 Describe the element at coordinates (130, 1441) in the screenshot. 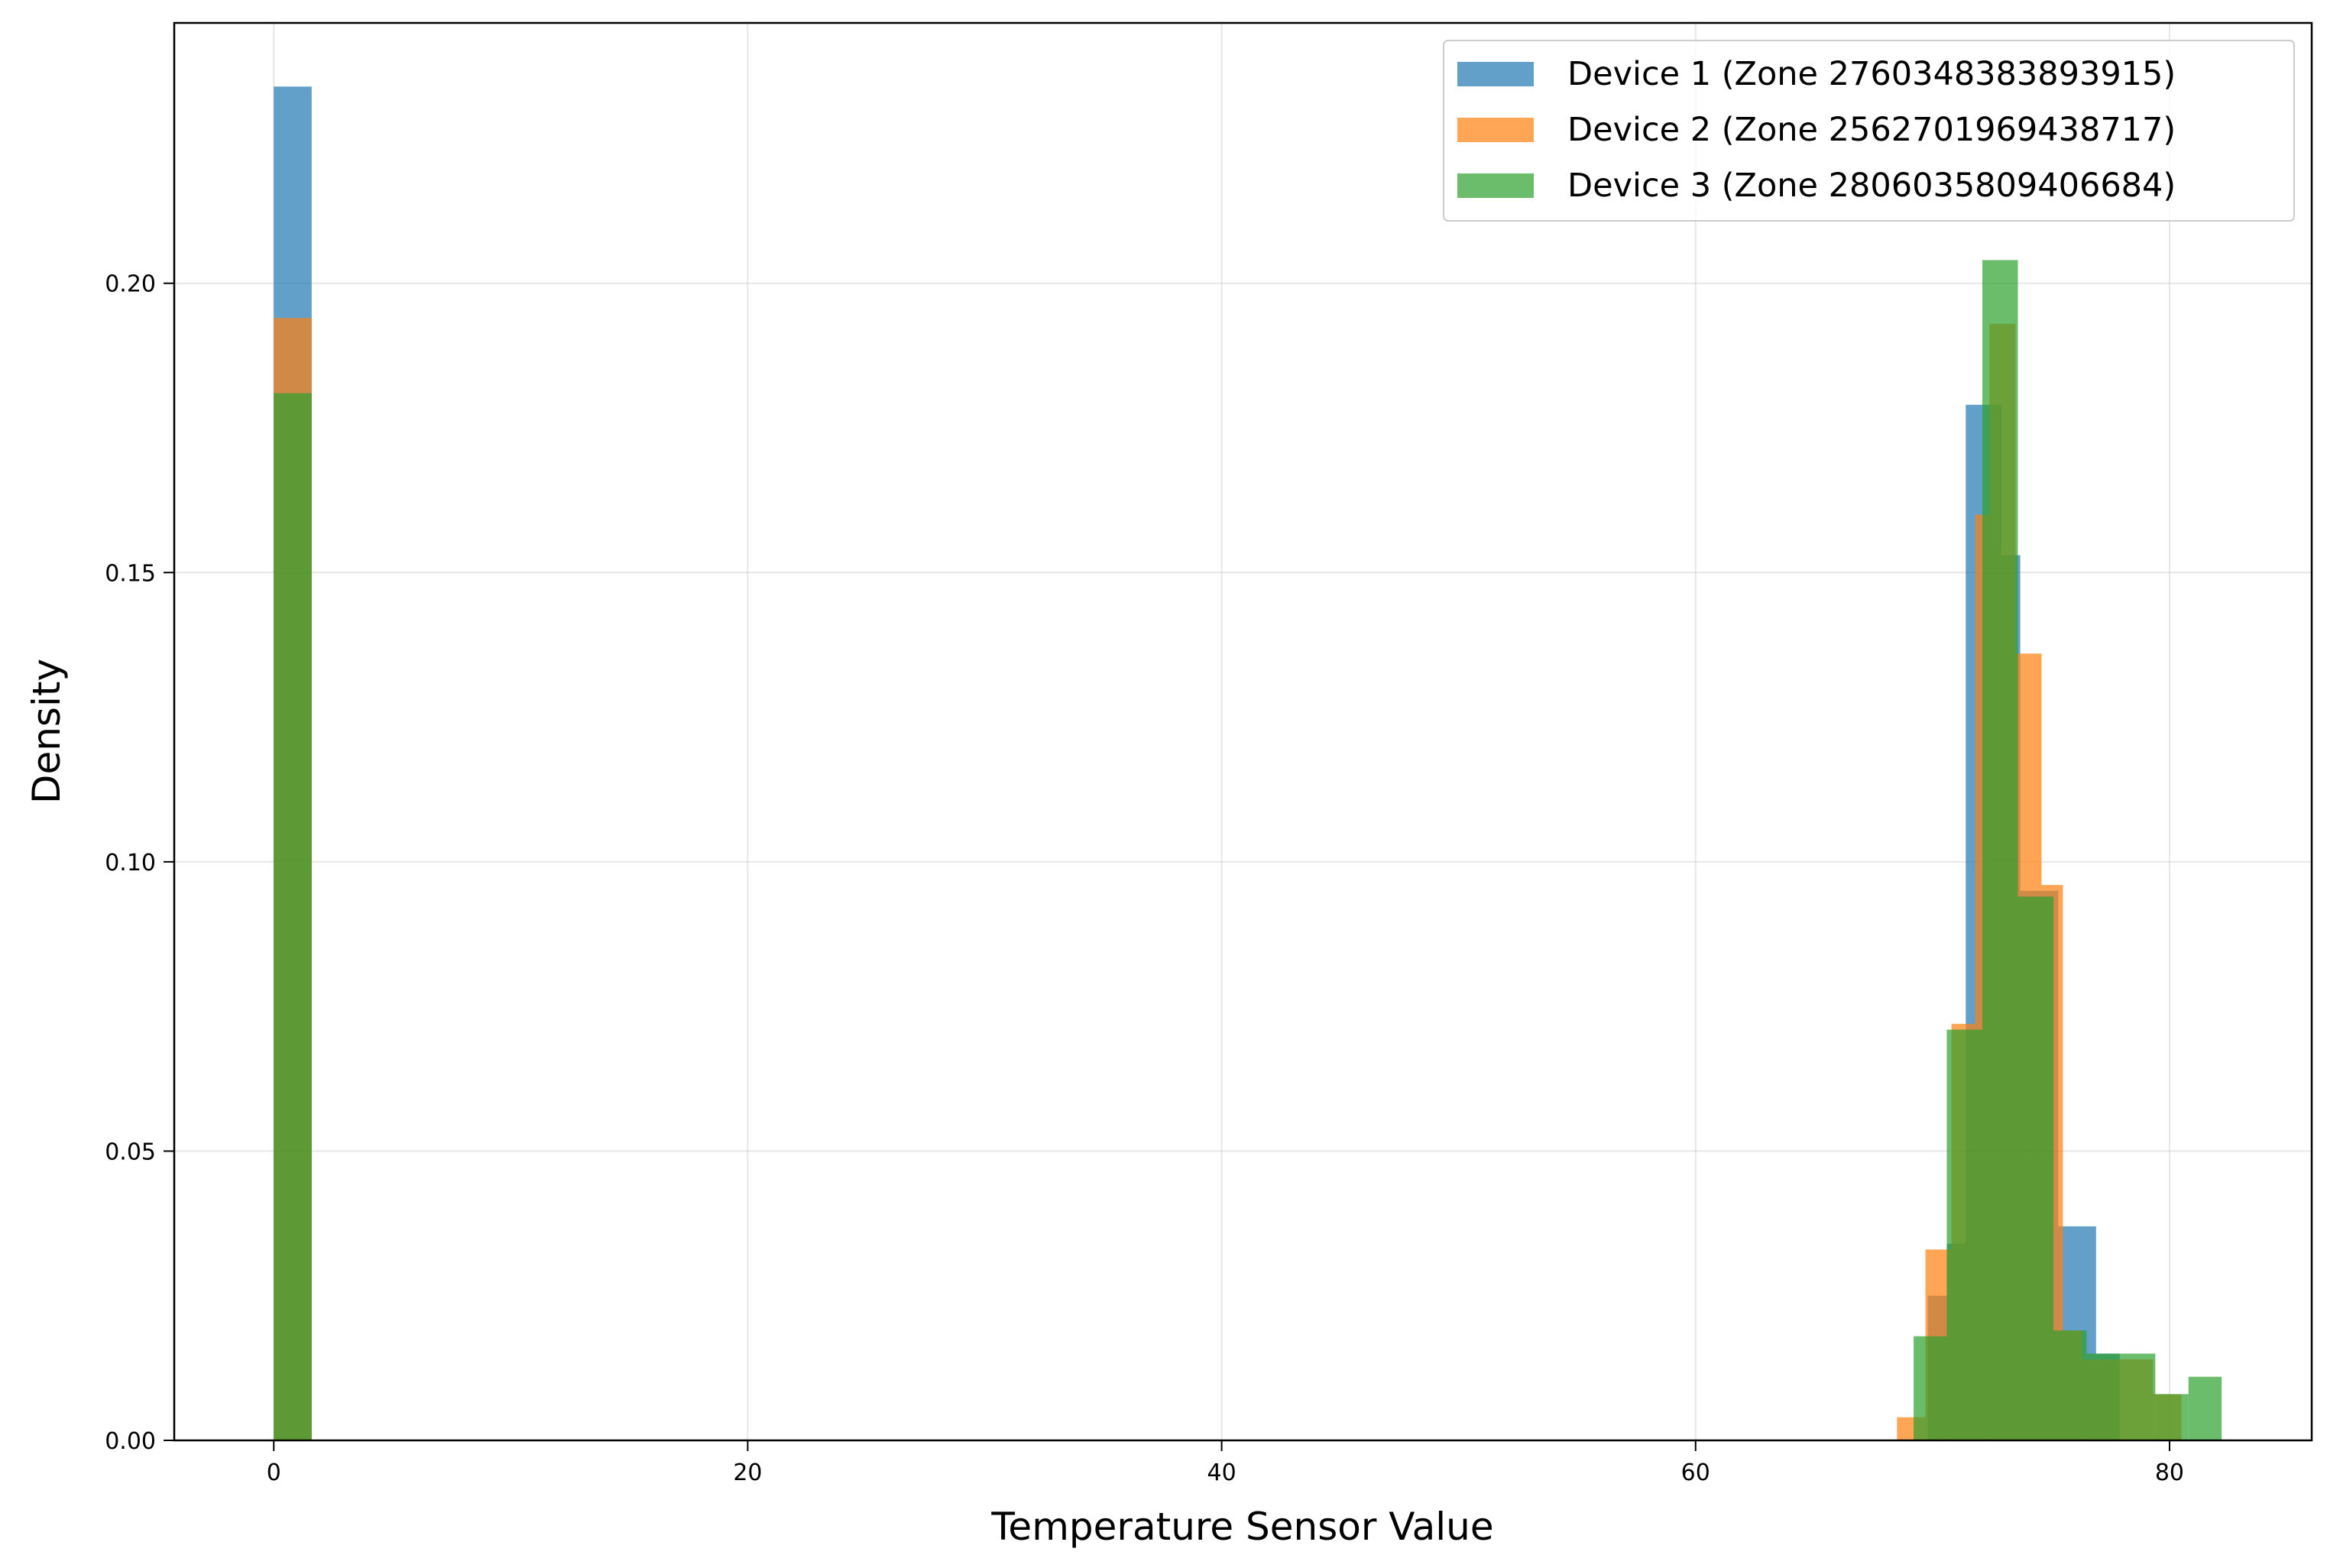

I see `y-tick-label: 0.00` at that location.